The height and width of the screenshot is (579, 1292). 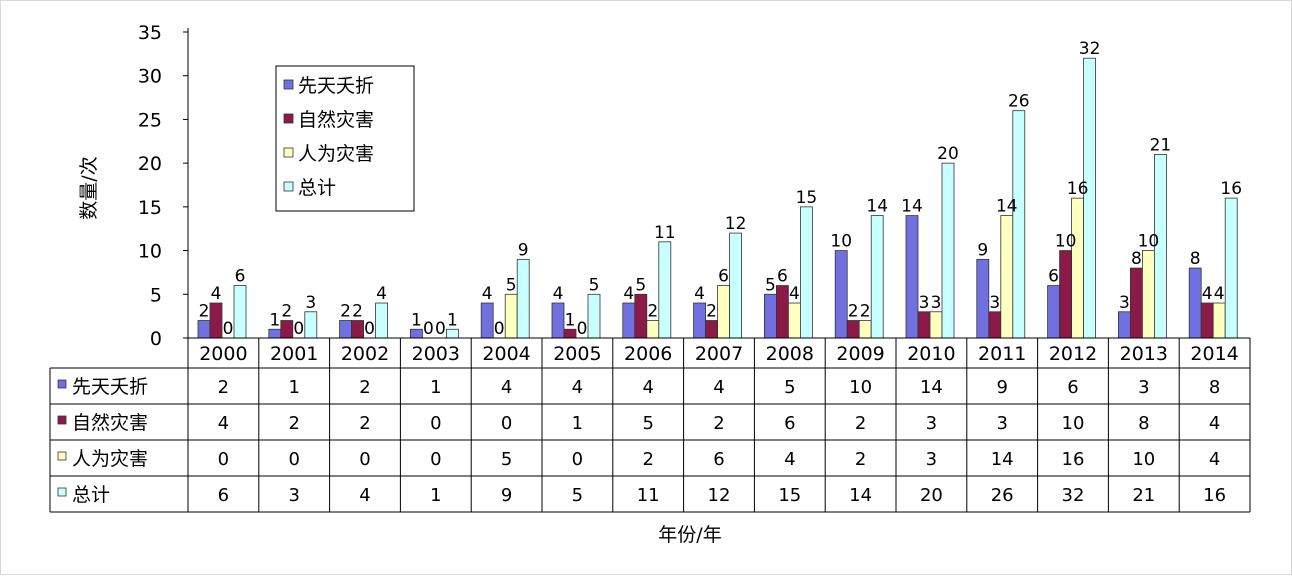 I want to click on y-tick-label: 35, so click(x=150, y=33).